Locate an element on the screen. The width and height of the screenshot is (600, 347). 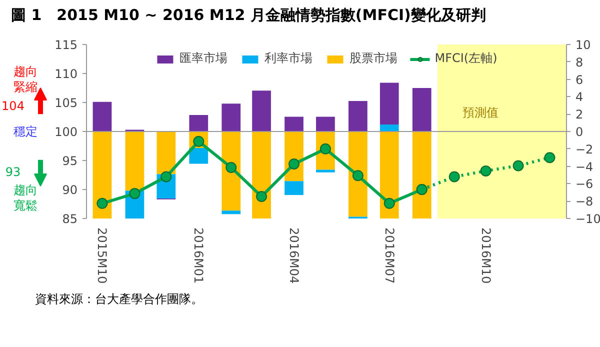
y2-tick-label: 8 is located at coordinates (580, 62).